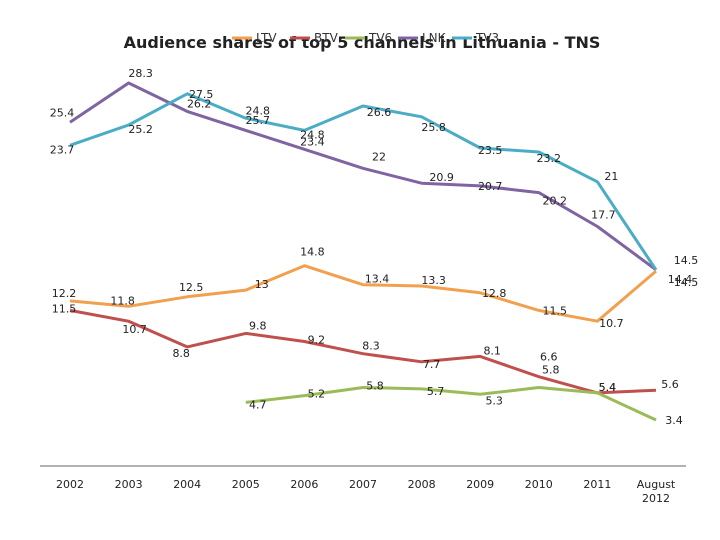 This screenshot has width=720, height=540. Describe the element at coordinates (365, 38) in the screenshot. I see `legend: LTV BTV TV6 LNK TV3` at that location.